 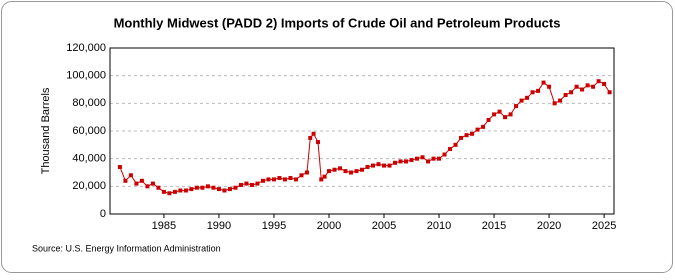 What do you see at coordinates (494, 226) in the screenshot?
I see `x-tick-label: 2015` at bounding box center [494, 226].